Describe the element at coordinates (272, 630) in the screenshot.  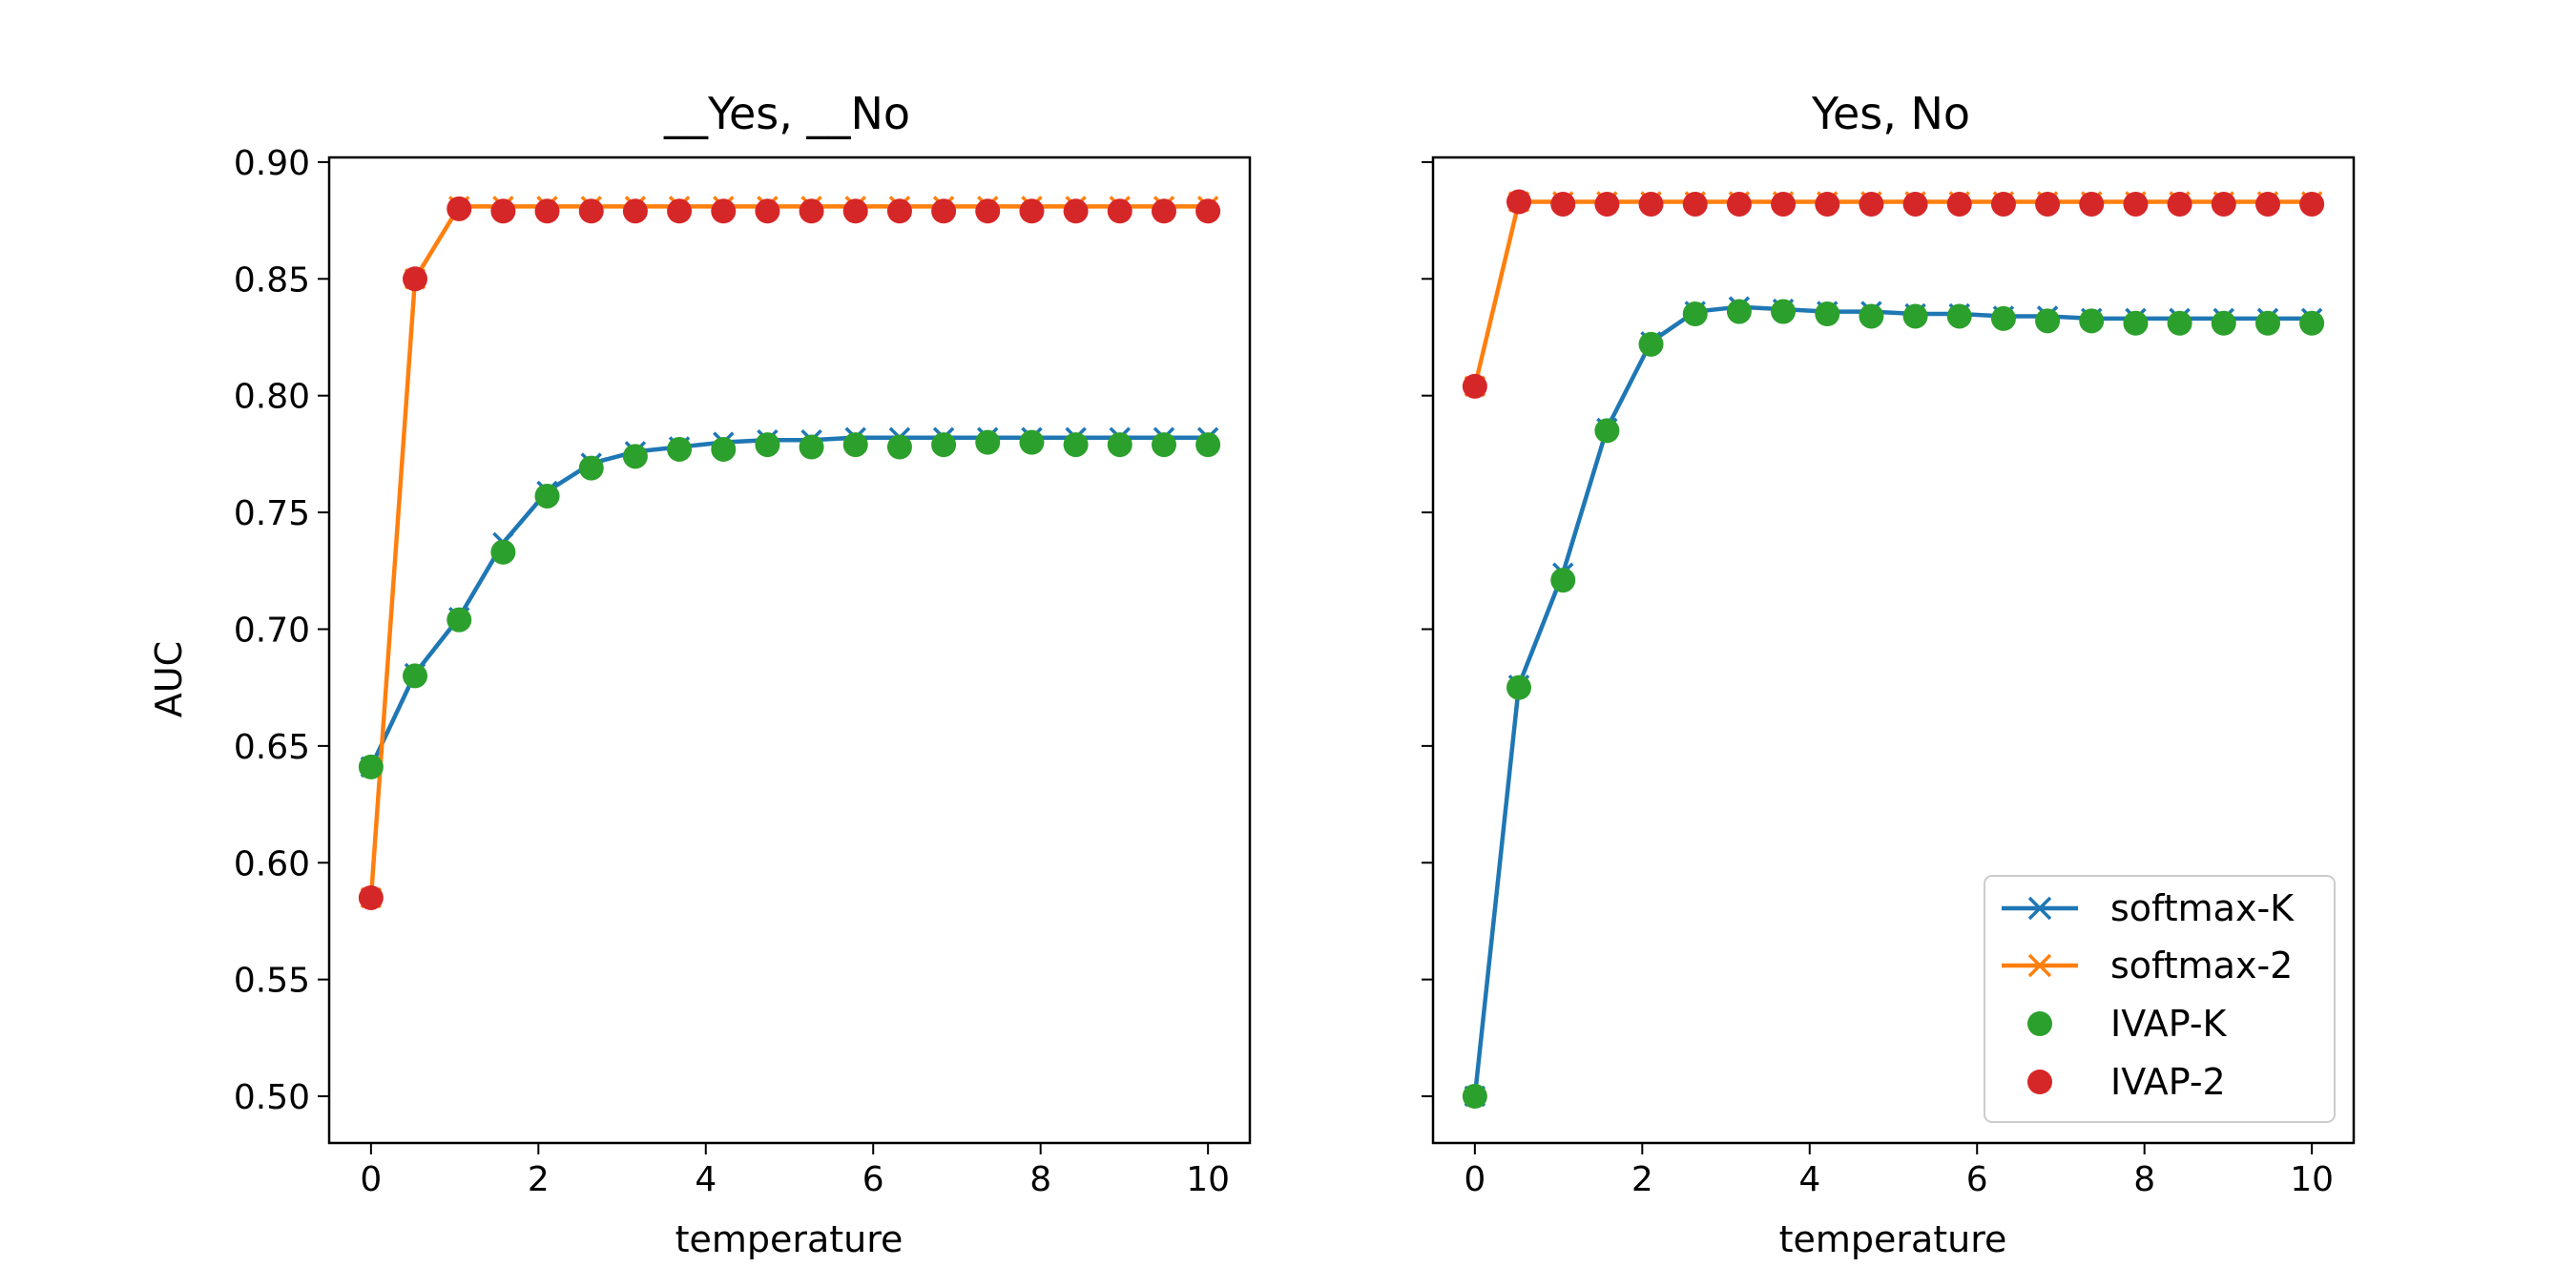
I see `panel-left-y-tick-label: 0.70` at that location.